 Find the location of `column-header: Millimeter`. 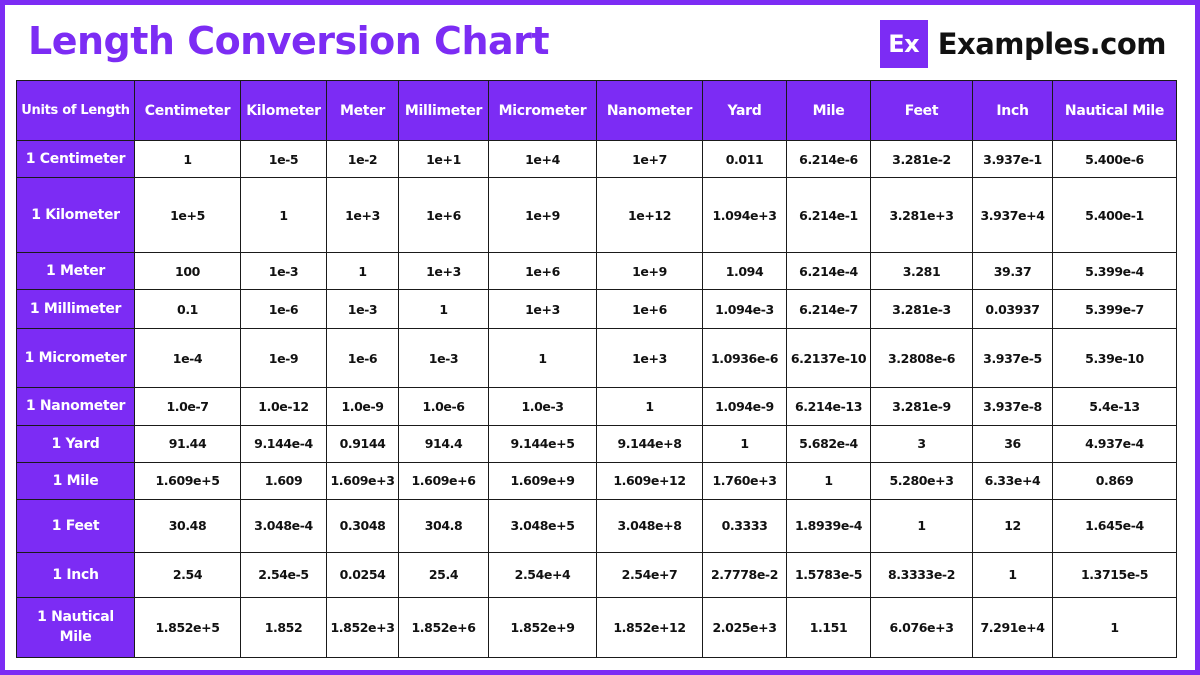

column-header: Millimeter is located at coordinates (443, 110).